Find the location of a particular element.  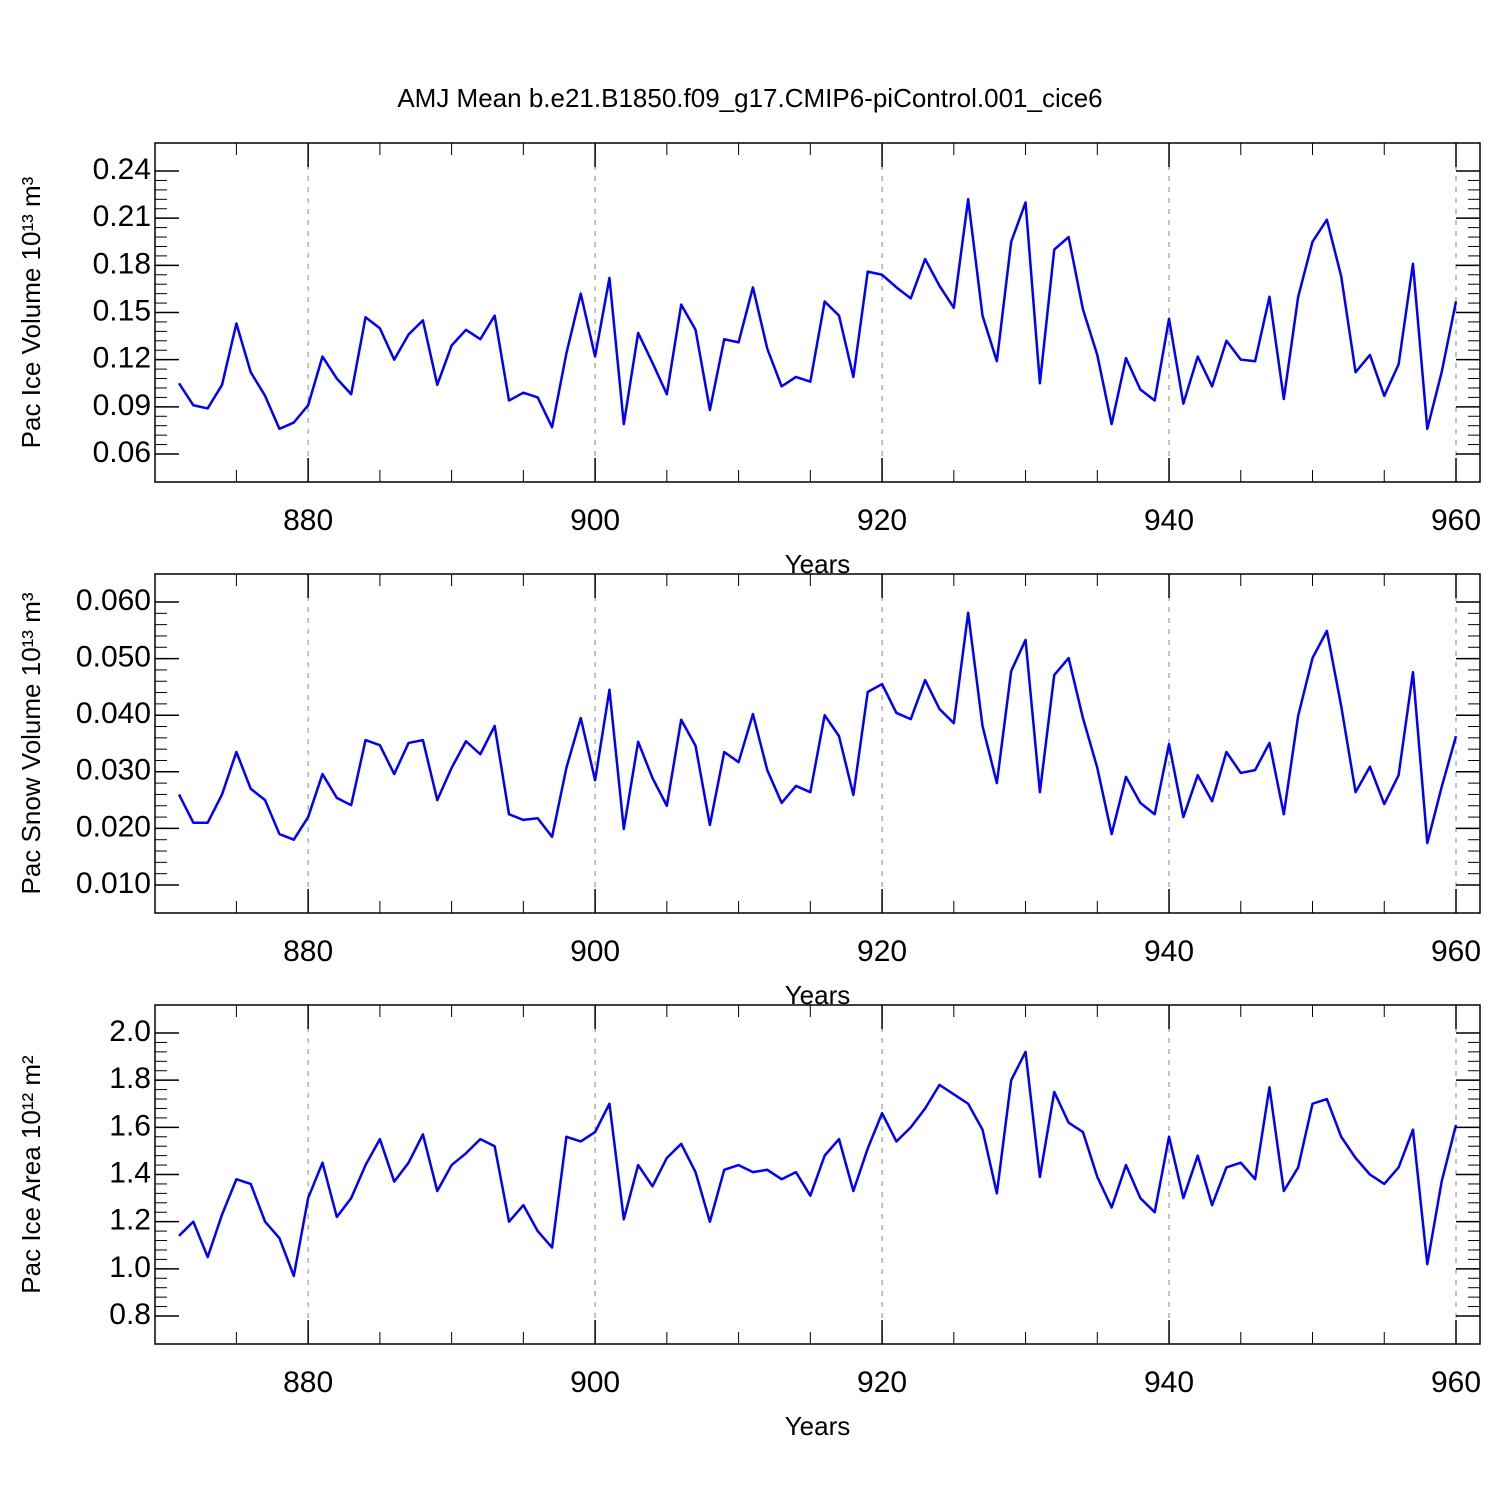

y-tick-label: 1.6 is located at coordinates (130, 1125).